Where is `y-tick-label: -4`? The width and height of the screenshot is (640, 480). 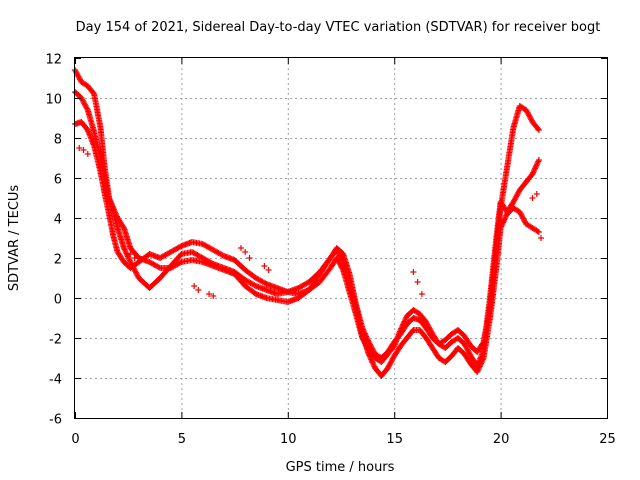 y-tick-label: -4 is located at coordinates (55, 380).